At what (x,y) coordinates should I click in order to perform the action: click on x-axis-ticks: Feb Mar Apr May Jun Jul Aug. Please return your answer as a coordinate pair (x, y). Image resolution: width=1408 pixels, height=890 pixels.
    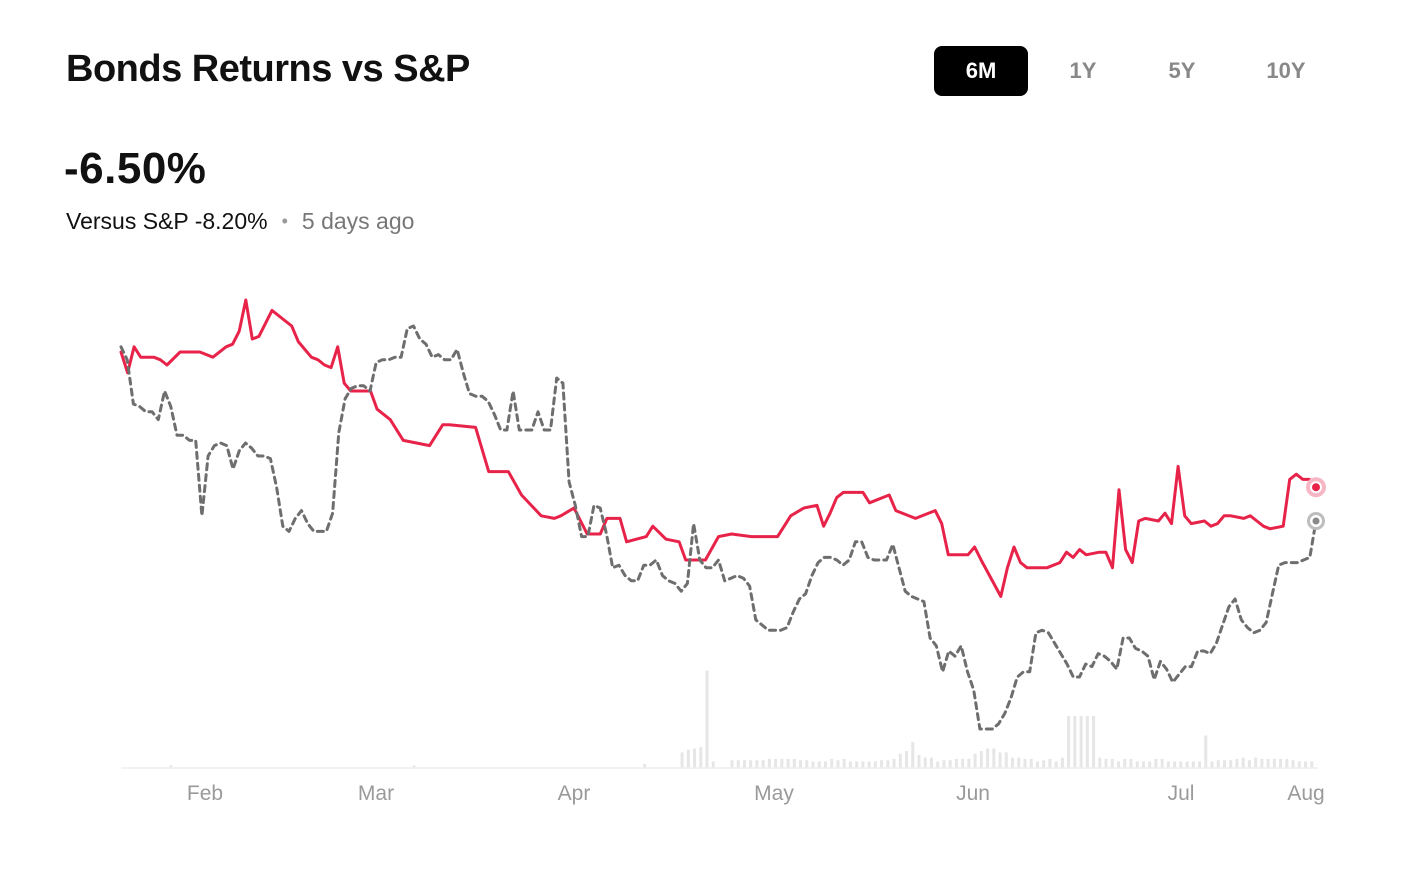
    Looking at the image, I should click on (756, 793).